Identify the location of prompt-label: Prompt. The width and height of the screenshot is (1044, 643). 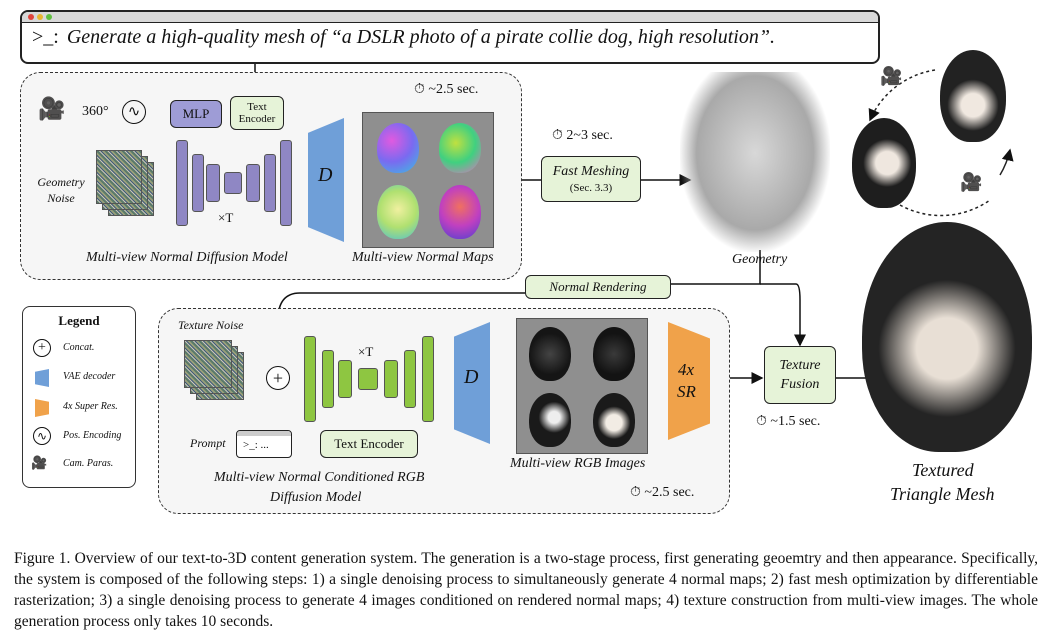
(208, 443).